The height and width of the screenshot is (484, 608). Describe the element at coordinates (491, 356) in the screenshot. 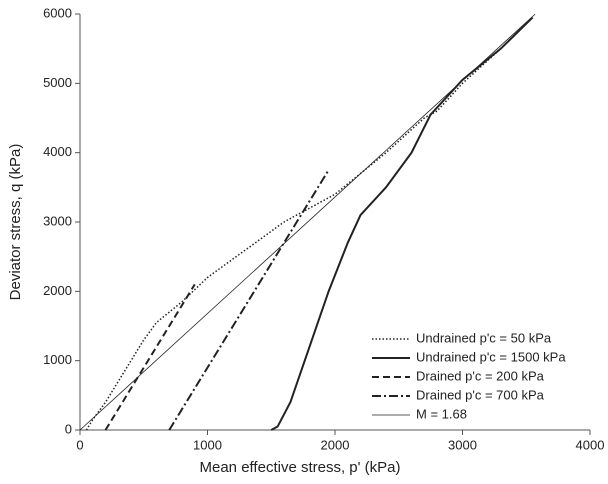

I see `legend-label: Undrained p'c = 1500 kPa` at that location.